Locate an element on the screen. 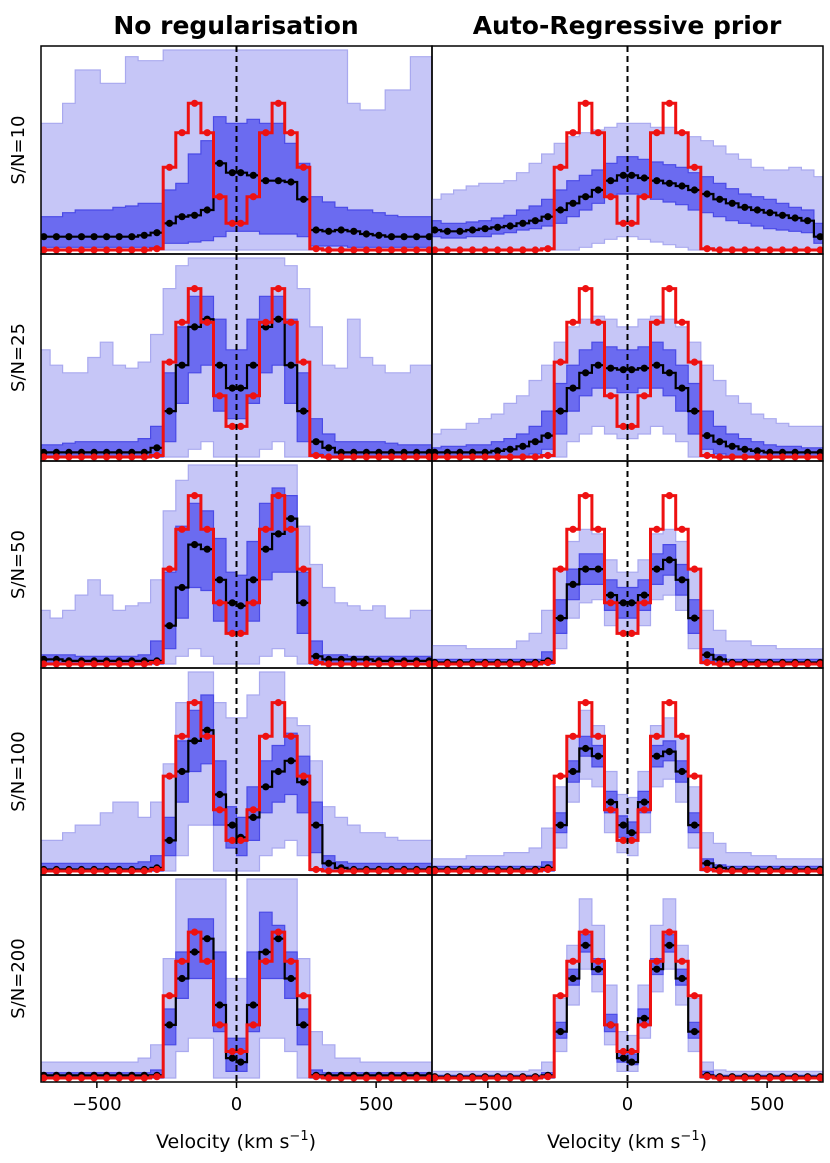 The width and height of the screenshot is (830, 1163). row-label-sn-0: S/N=10 is located at coordinates (18, 150).